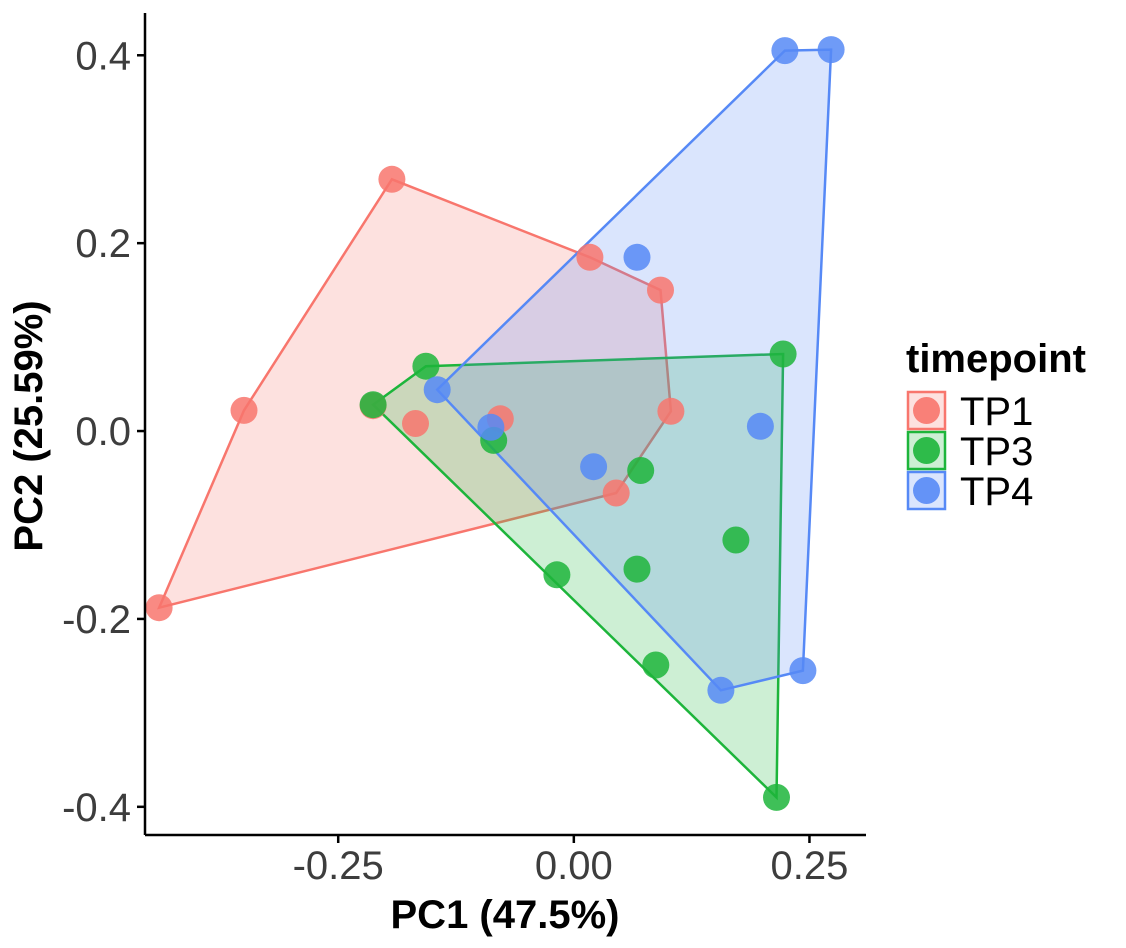 This screenshot has height=948, width=1126. Describe the element at coordinates (574, 866) in the screenshot. I see `x-tick-label: 0.00` at that location.